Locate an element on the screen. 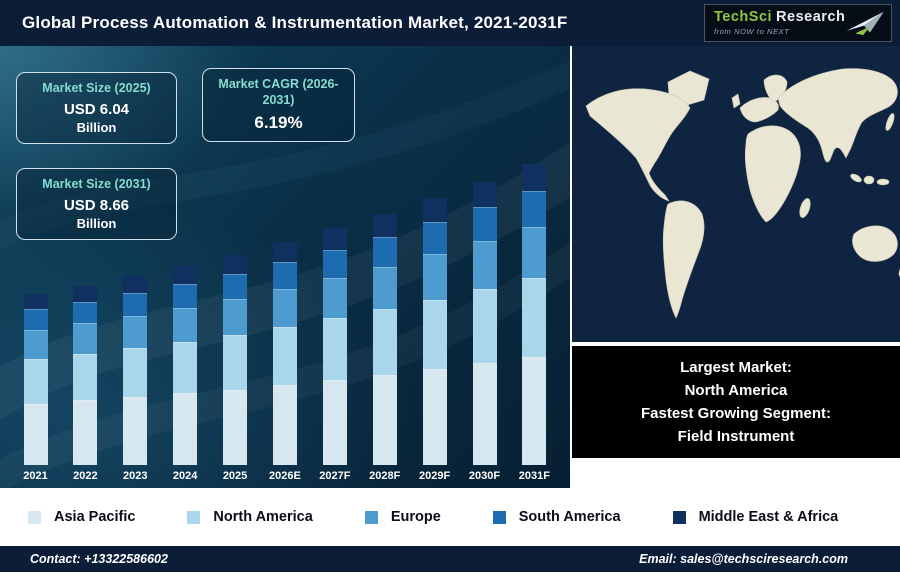 The width and height of the screenshot is (900, 576). legend-label: North America is located at coordinates (263, 517).